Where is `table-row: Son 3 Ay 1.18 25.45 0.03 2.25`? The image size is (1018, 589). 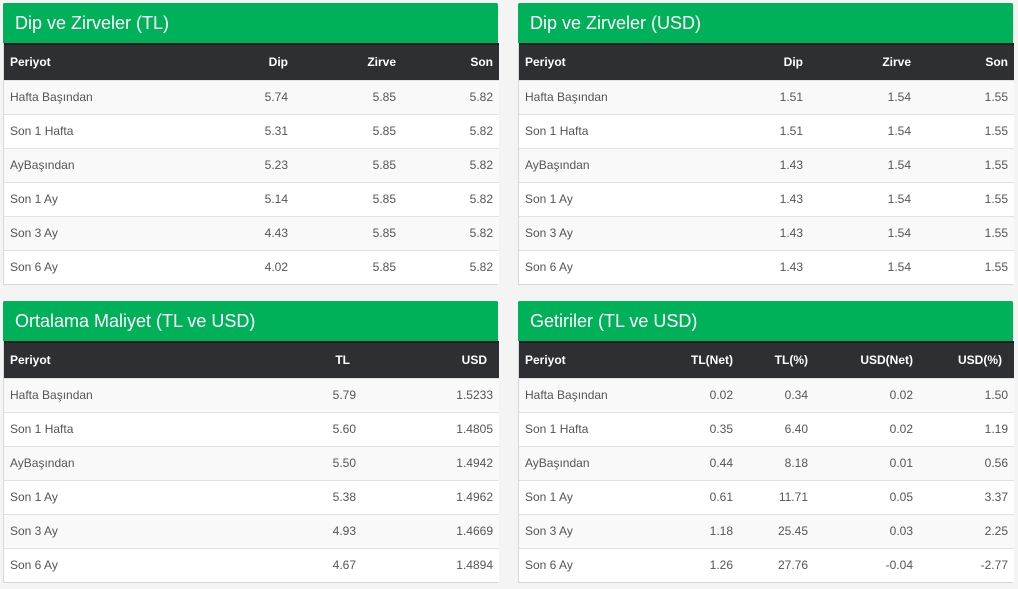 table-row: Son 3 Ay 1.18 25.45 0.03 2.25 is located at coordinates (766, 530).